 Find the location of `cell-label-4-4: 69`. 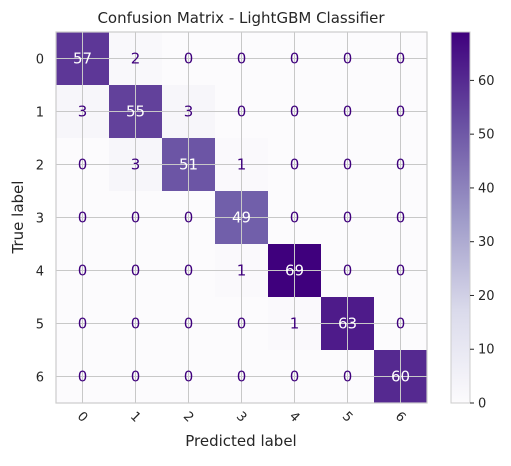

cell-label-4-4: 69 is located at coordinates (294, 271).